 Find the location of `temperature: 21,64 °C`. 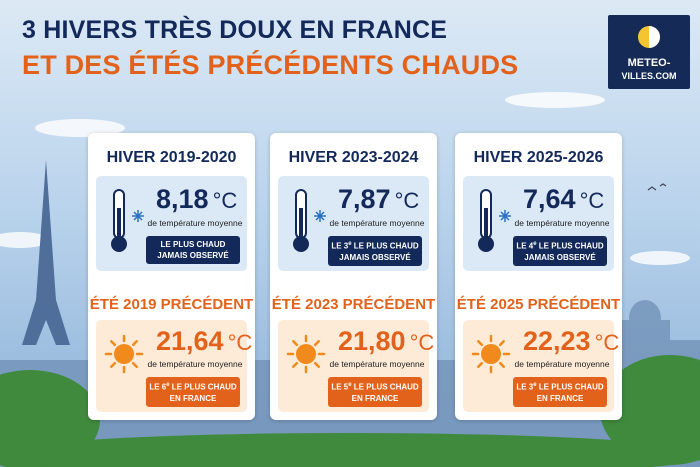

temperature: 21,64 °C is located at coordinates (204, 341).